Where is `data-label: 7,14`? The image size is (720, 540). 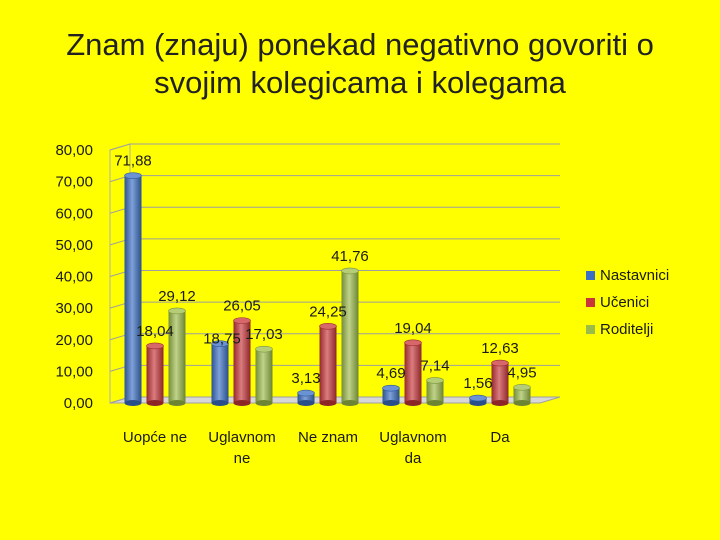 data-label: 7,14 is located at coordinates (434, 365).